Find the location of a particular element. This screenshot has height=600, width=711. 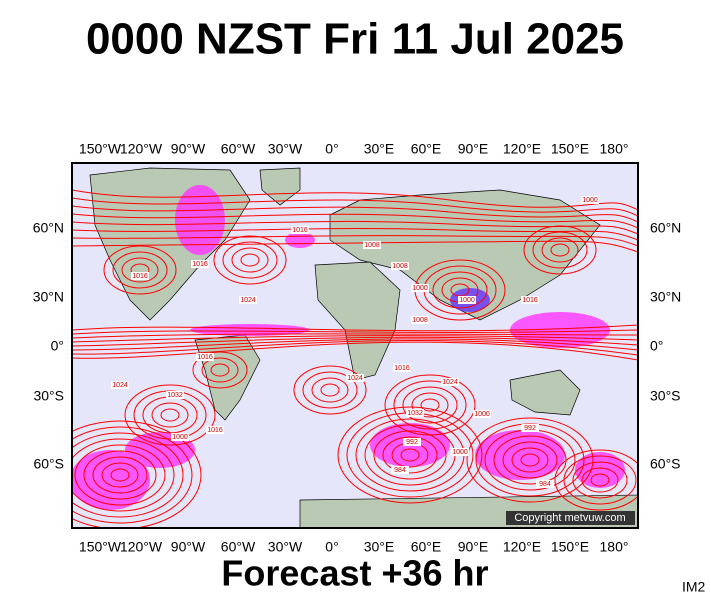

isobar-label: 984 is located at coordinates (400, 470).